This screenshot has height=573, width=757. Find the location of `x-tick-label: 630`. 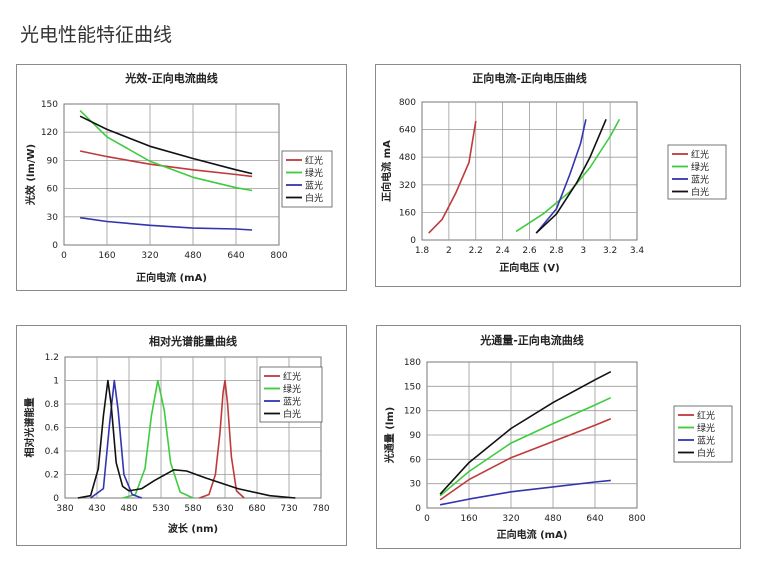

x-tick-label: 630 is located at coordinates (224, 509).